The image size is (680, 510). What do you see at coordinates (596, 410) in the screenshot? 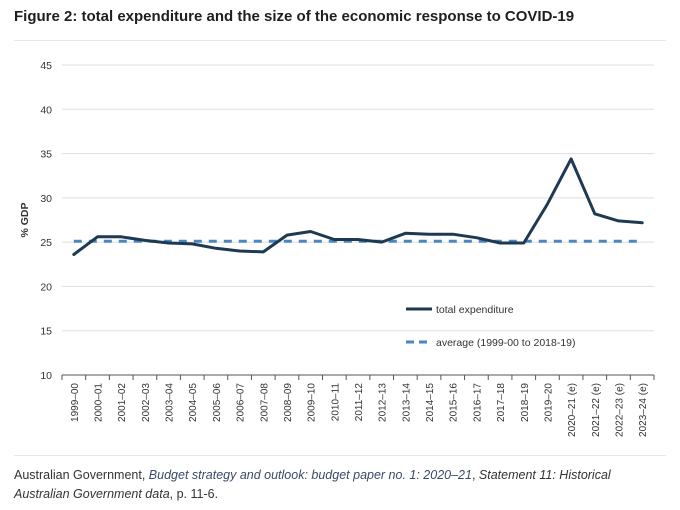
I see `x-tick-label: 2021–22 (e)` at bounding box center [596, 410].